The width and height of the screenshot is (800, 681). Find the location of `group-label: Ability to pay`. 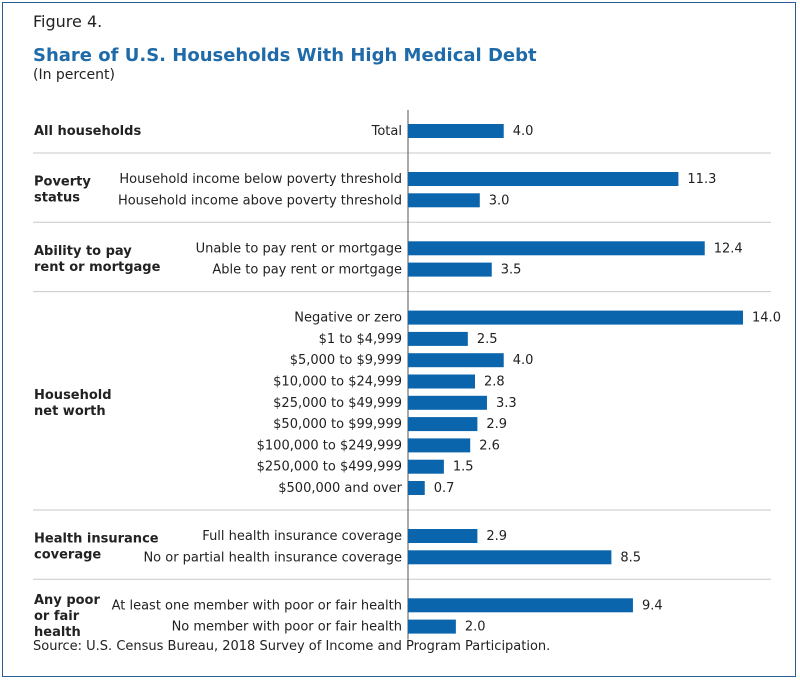

group-label: Ability to pay is located at coordinates (83, 251).